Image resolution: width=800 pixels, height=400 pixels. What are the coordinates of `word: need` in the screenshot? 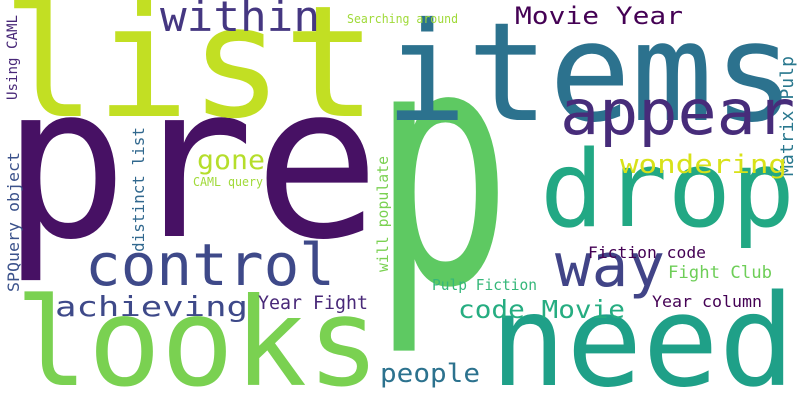 It's located at (642, 333).